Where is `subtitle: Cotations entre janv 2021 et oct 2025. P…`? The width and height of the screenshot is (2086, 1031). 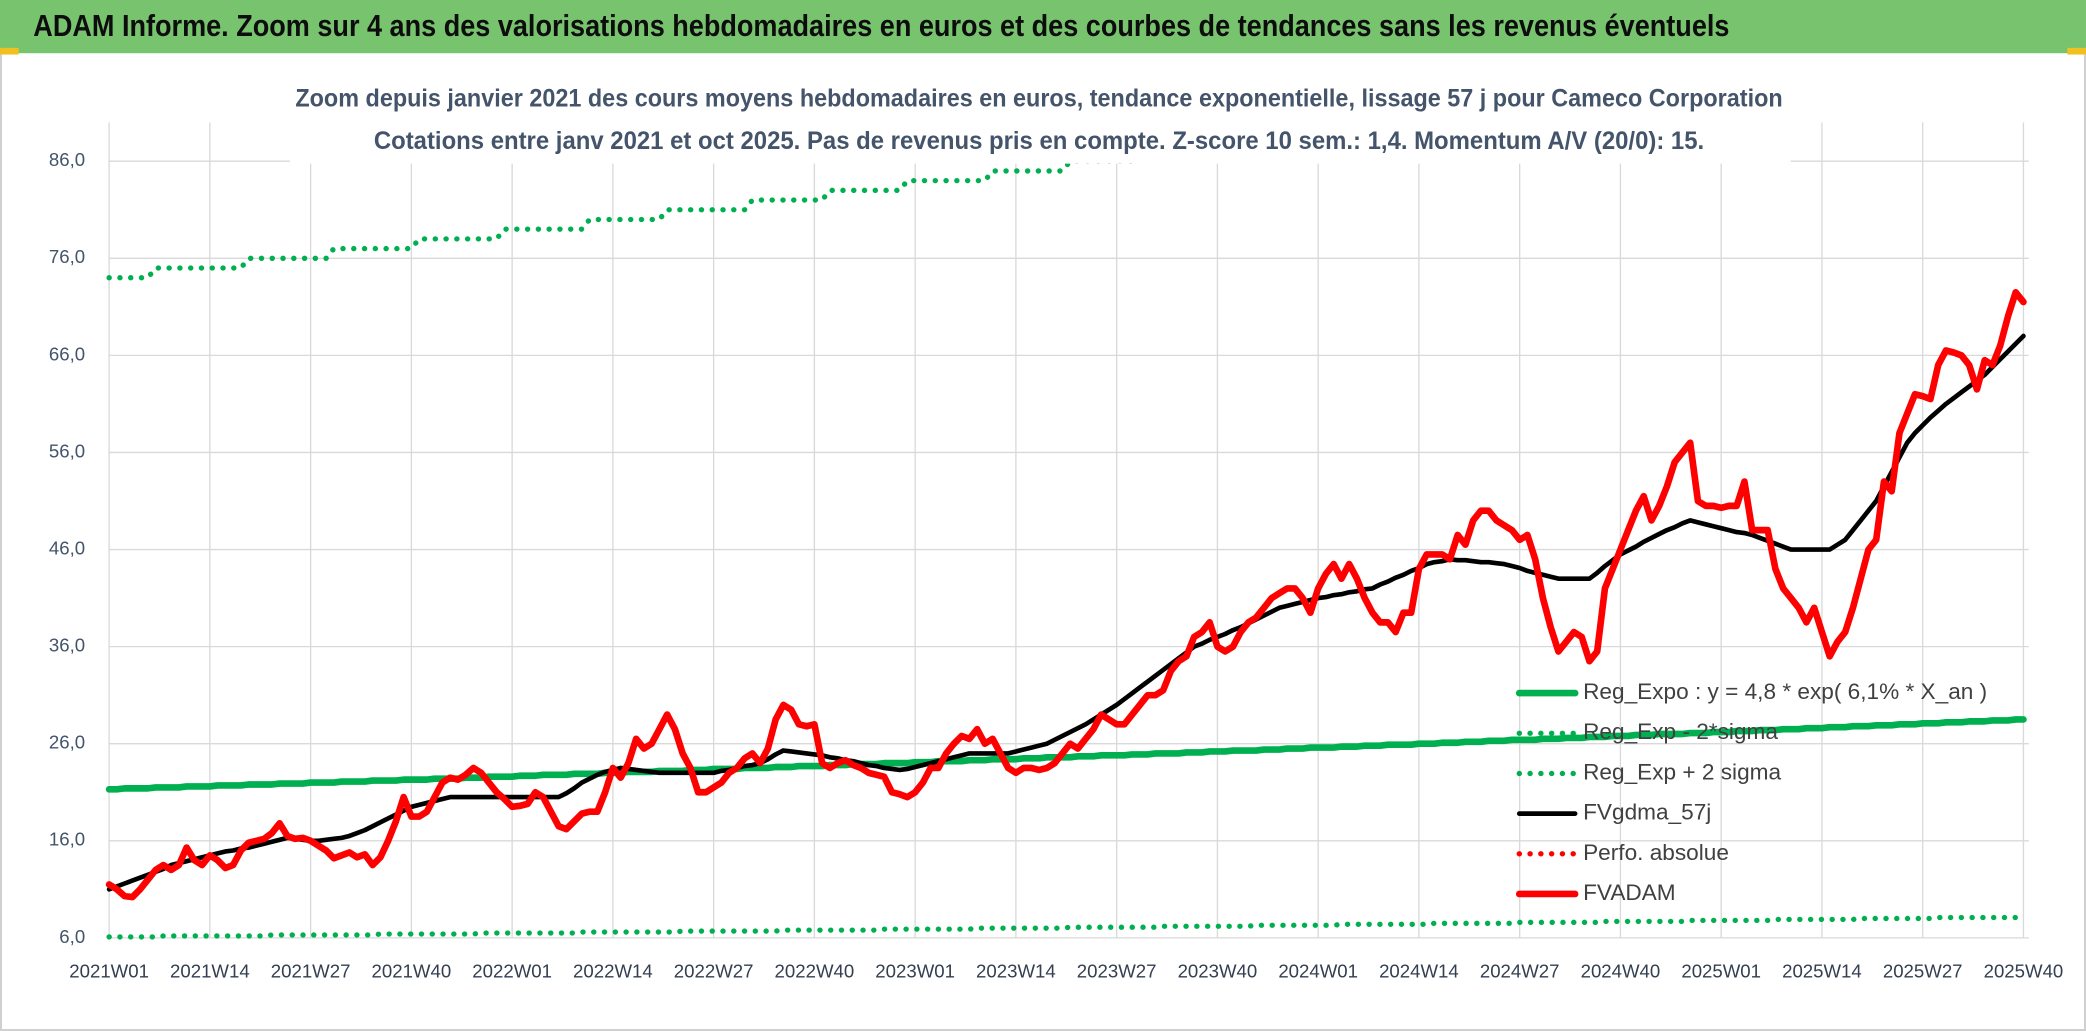 subtitle: Cotations entre janv 2021 et oct 2025. P… is located at coordinates (1039, 141).